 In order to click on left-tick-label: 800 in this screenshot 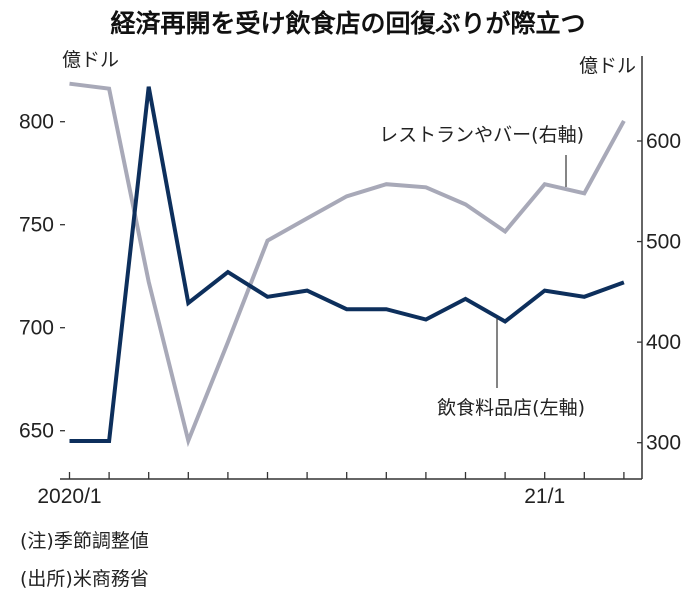, I will do `click(36, 122)`.